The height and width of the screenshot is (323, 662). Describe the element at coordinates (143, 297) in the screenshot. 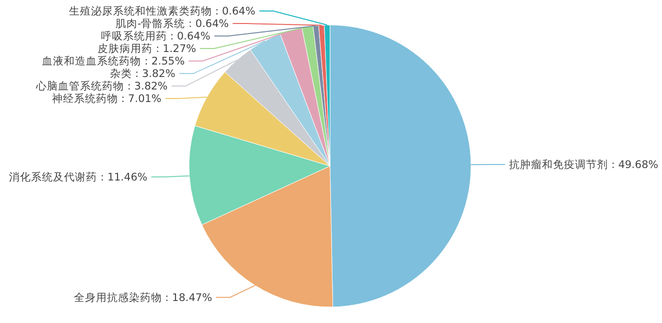

I see `slice-label: 全身用抗感染药物 : 18.47%` at that location.